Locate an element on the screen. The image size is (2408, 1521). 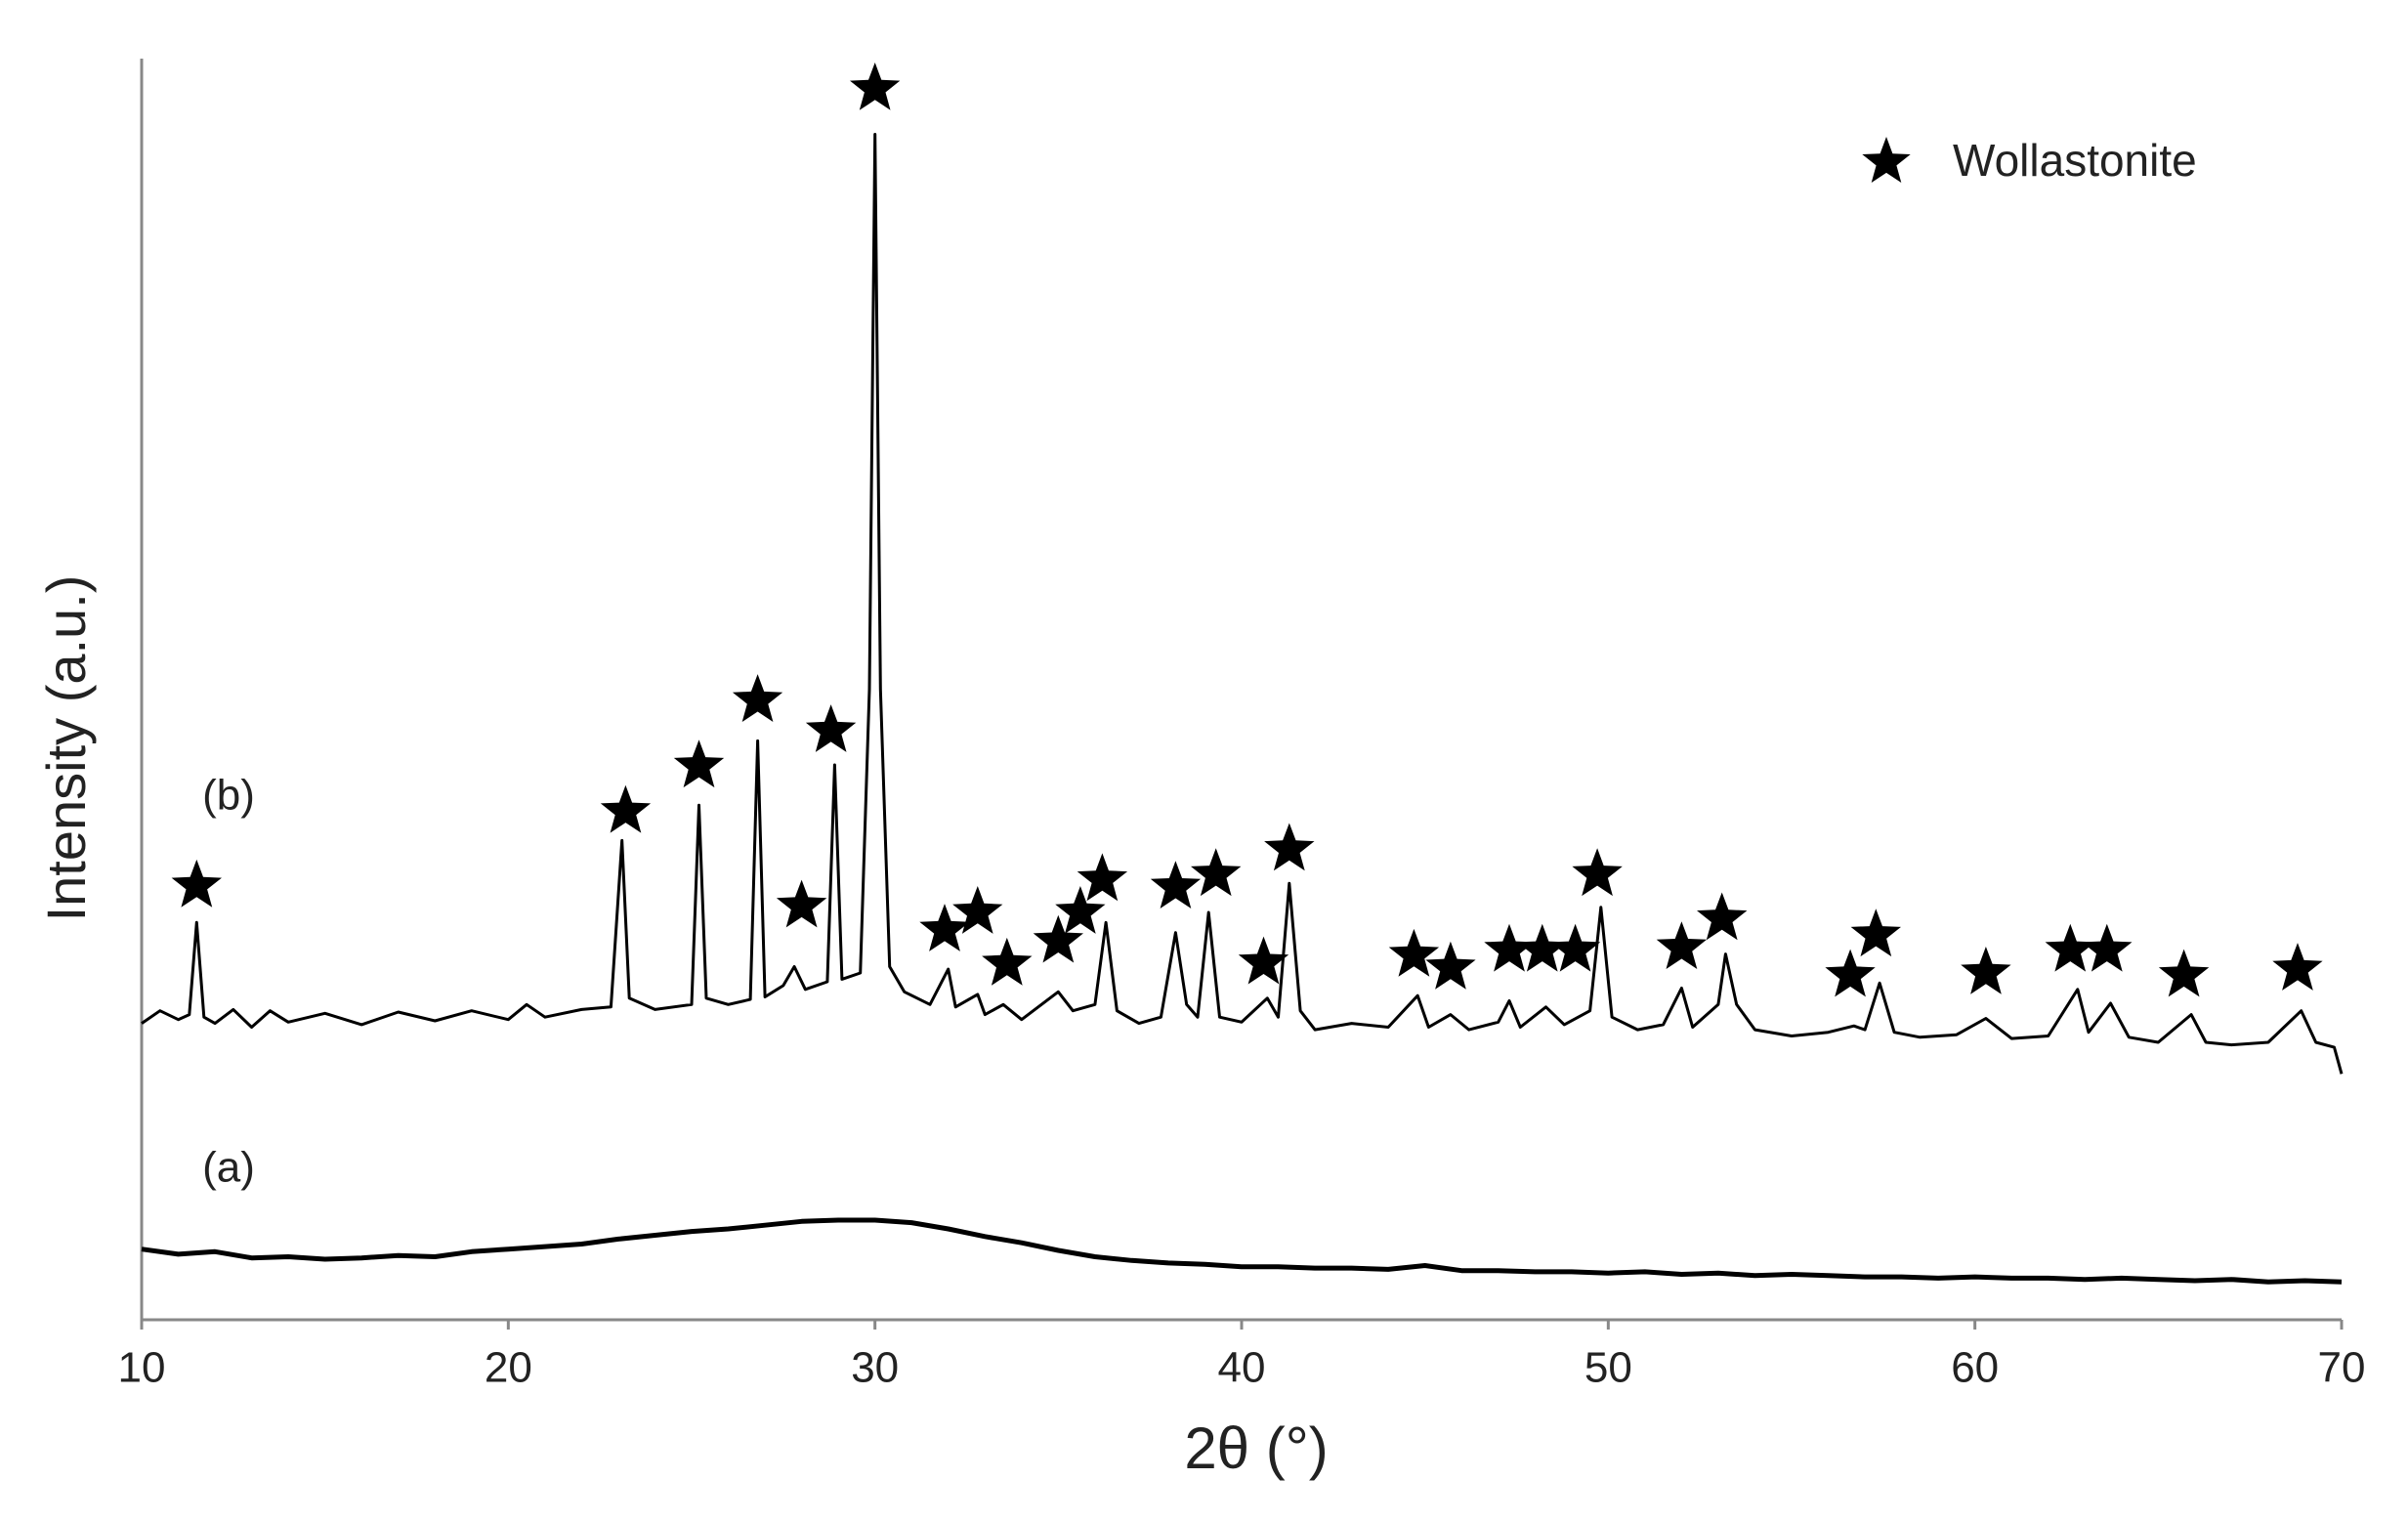
legend-symbol is located at coordinates (1886, 160).